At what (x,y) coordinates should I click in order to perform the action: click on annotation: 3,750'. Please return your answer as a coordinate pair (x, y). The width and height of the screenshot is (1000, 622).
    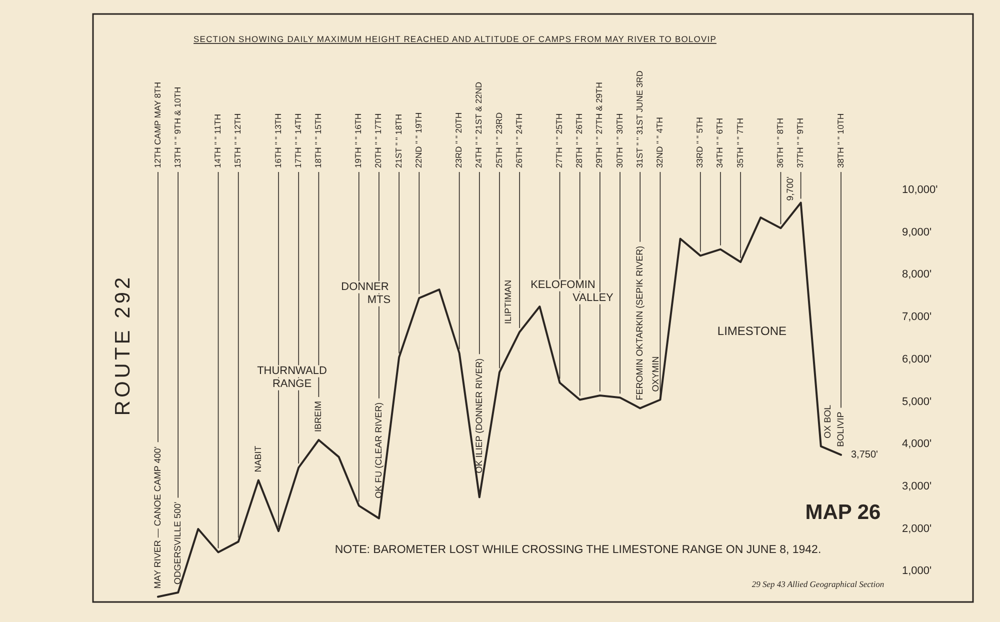
    Looking at the image, I should click on (864, 454).